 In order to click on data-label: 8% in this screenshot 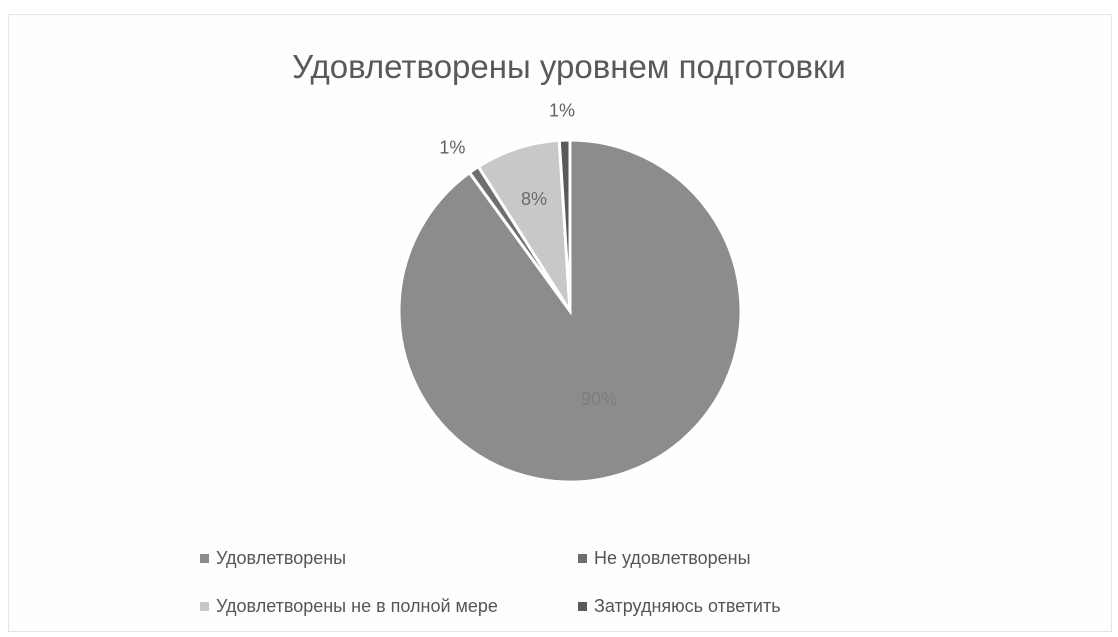, I will do `click(534, 199)`.